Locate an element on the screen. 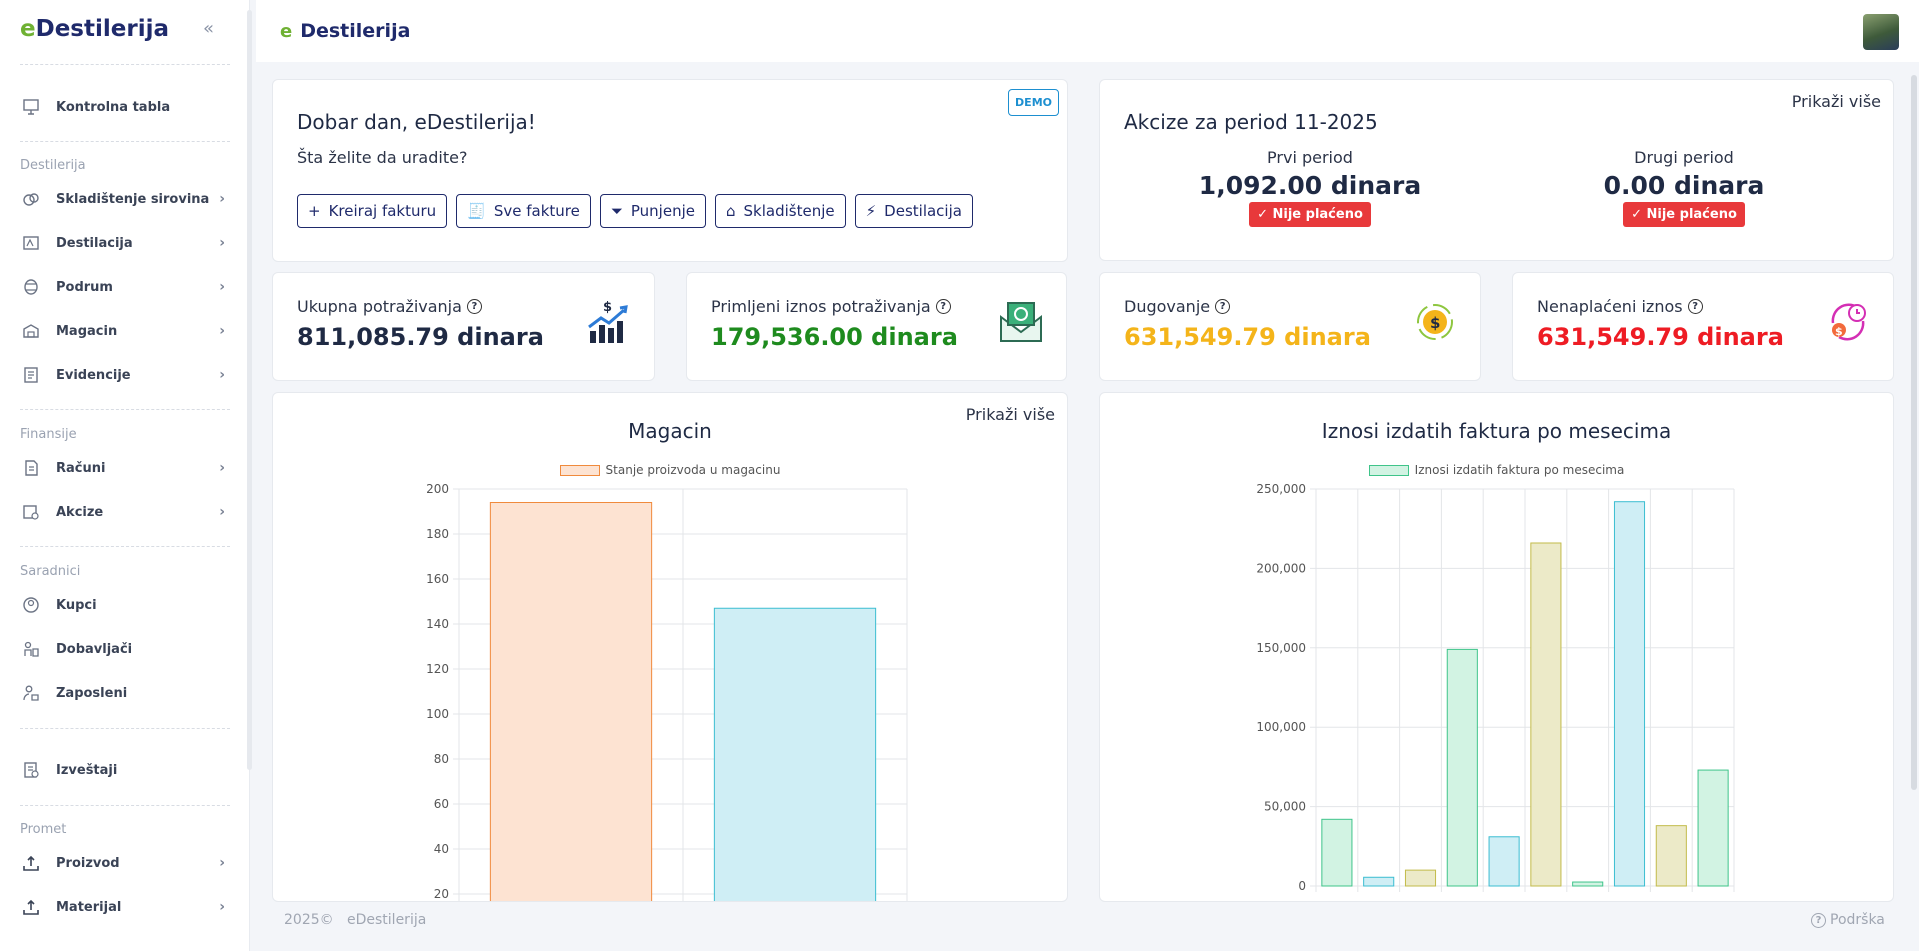 This screenshot has width=1919, height=951. second-period: Drugi period 0.00 dinara ✓ Nije plaćeno is located at coordinates (1684, 187).